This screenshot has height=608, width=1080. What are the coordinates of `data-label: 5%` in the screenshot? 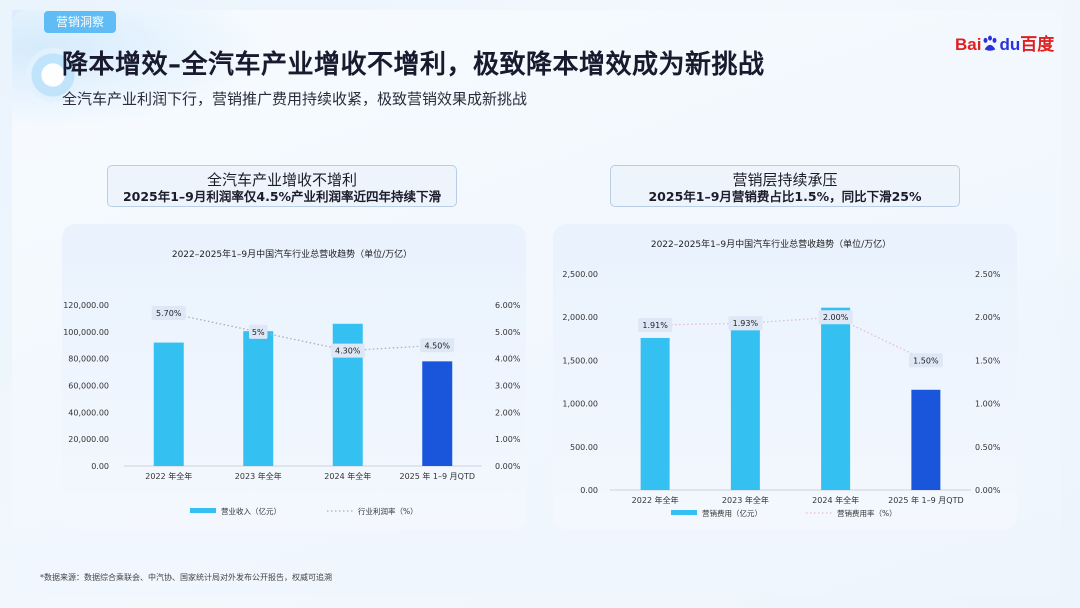 It's located at (258, 332).